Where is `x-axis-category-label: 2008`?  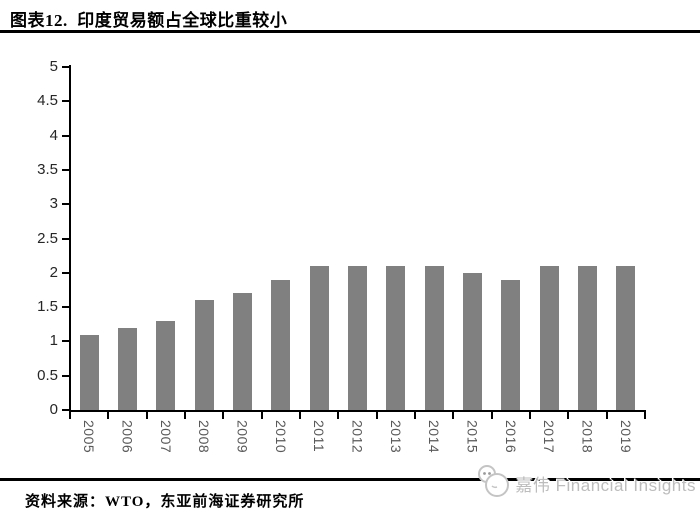
x-axis-category-label: 2008 is located at coordinates (204, 437).